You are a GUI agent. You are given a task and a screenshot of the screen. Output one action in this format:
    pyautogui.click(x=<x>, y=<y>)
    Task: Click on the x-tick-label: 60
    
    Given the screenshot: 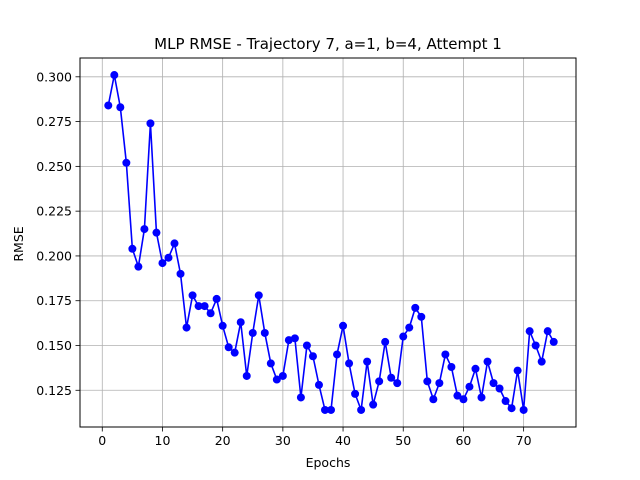 What is the action you would take?
    pyautogui.click(x=463, y=440)
    